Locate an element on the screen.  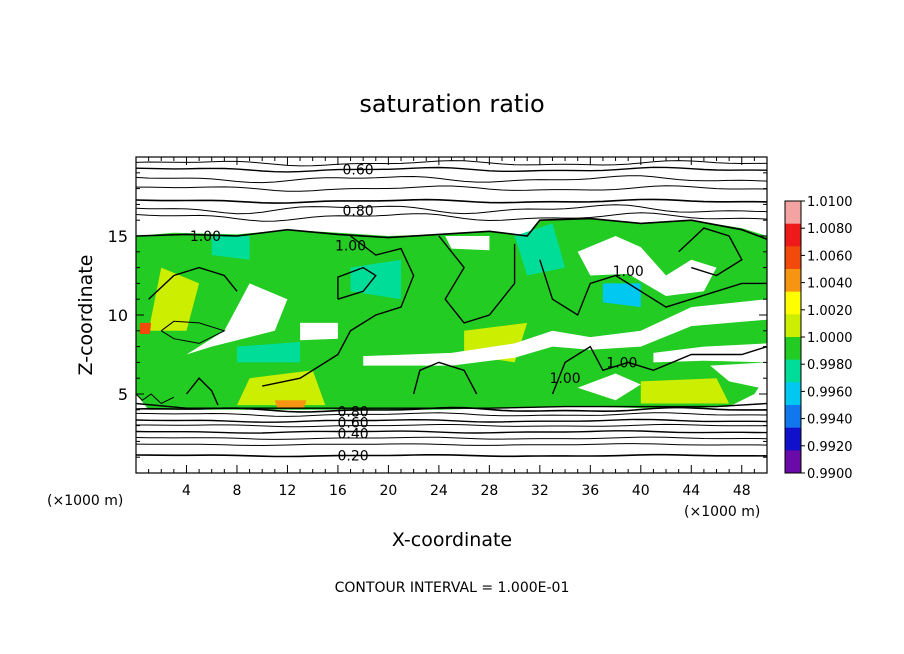
x-tick-label: 20 is located at coordinates (388, 491).